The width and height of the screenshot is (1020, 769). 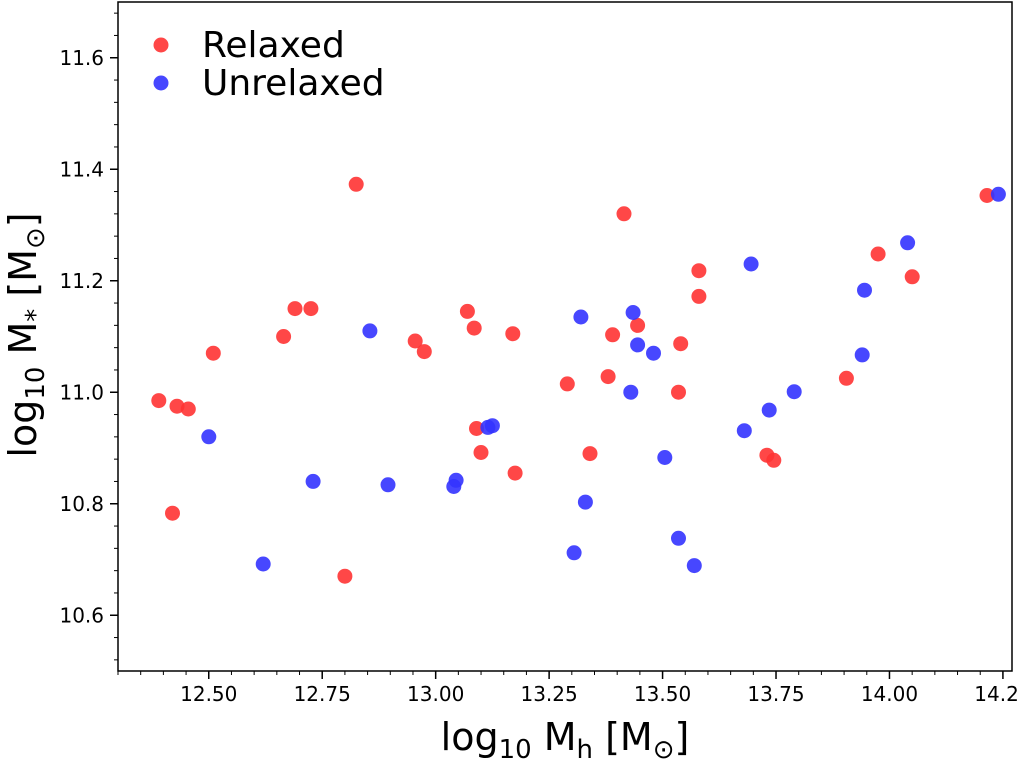 What do you see at coordinates (273, 45) in the screenshot?
I see `legend-label-relaxed: Relaxed` at bounding box center [273, 45].